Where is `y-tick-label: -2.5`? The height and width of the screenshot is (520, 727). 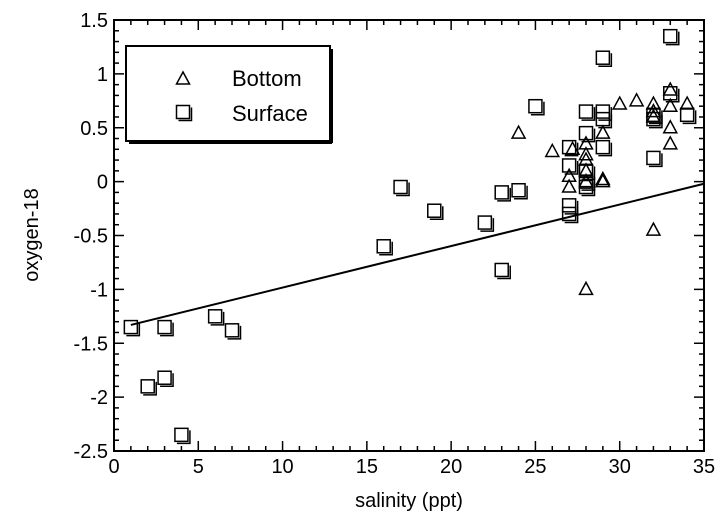
y-tick-label: -2.5 is located at coordinates (91, 452).